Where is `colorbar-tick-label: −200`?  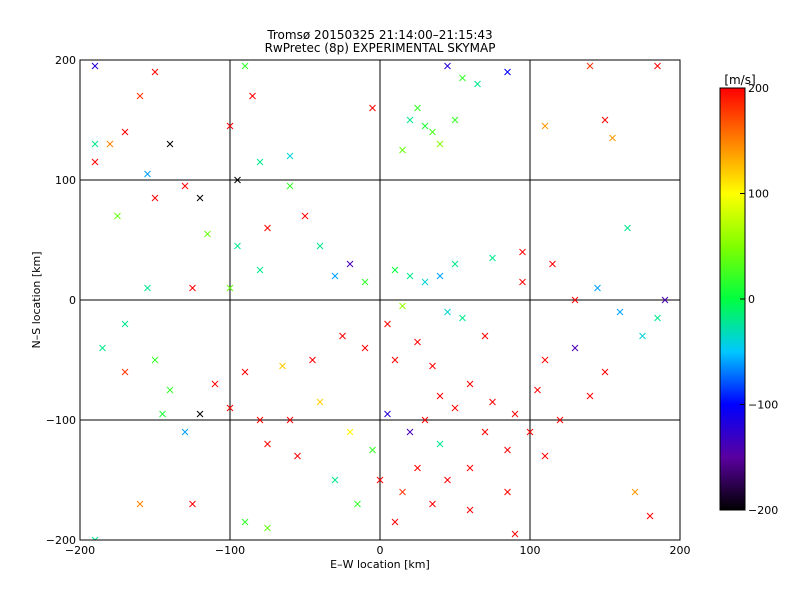
colorbar-tick-label: −200 is located at coordinates (763, 510).